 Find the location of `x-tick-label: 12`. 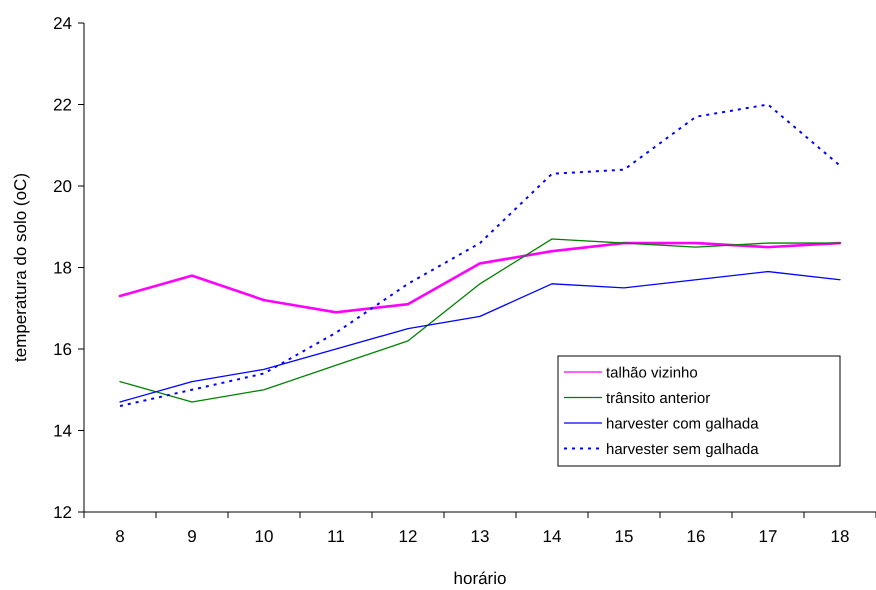

x-tick-label: 12 is located at coordinates (408, 536).